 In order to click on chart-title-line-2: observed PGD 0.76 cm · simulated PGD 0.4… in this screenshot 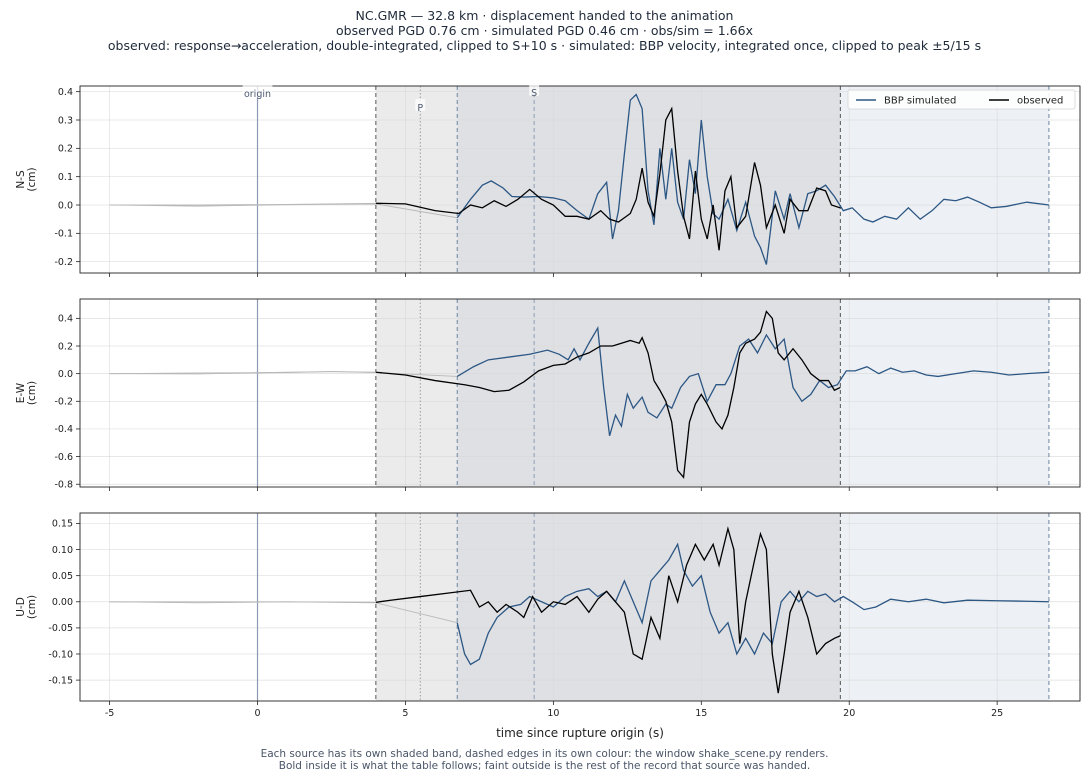, I will do `click(544, 30)`.